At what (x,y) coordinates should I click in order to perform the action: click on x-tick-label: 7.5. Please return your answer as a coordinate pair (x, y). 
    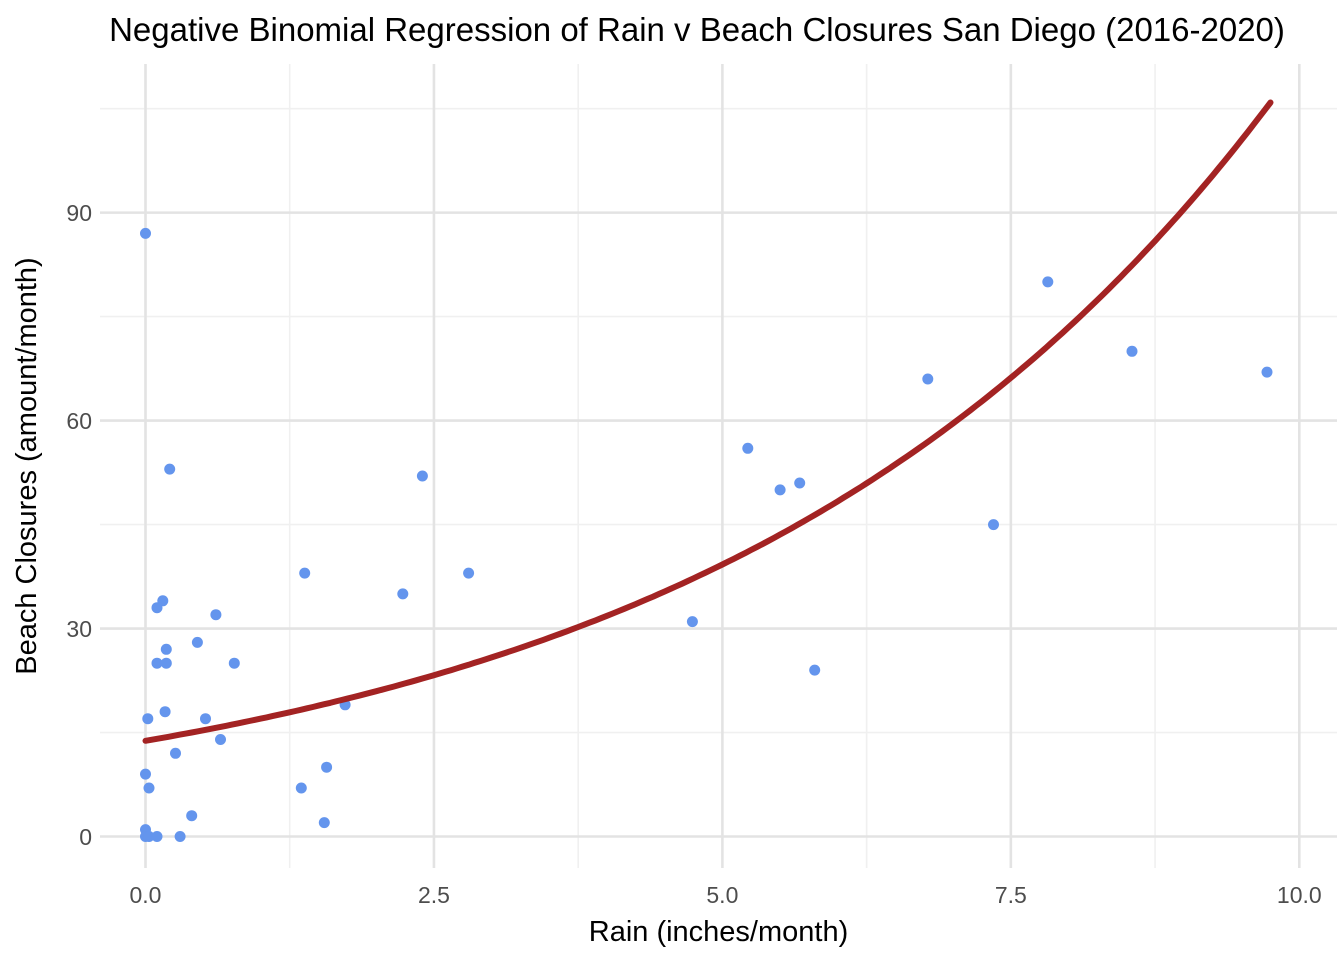
    Looking at the image, I should click on (1010, 895).